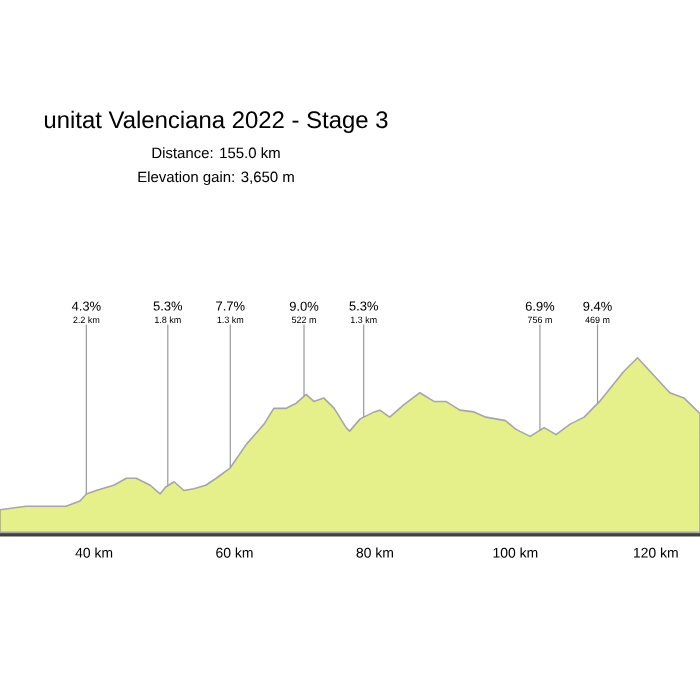 The height and width of the screenshot is (700, 700). I want to click on chart-title: unitat Valenciana 2022 - Stage 3, so click(216, 121).